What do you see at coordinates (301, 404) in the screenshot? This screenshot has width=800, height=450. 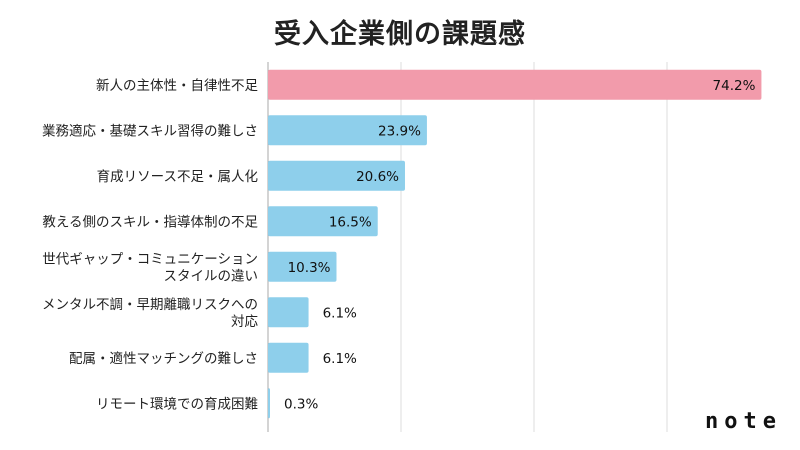 I see `value-label: 0.3%` at bounding box center [301, 404].